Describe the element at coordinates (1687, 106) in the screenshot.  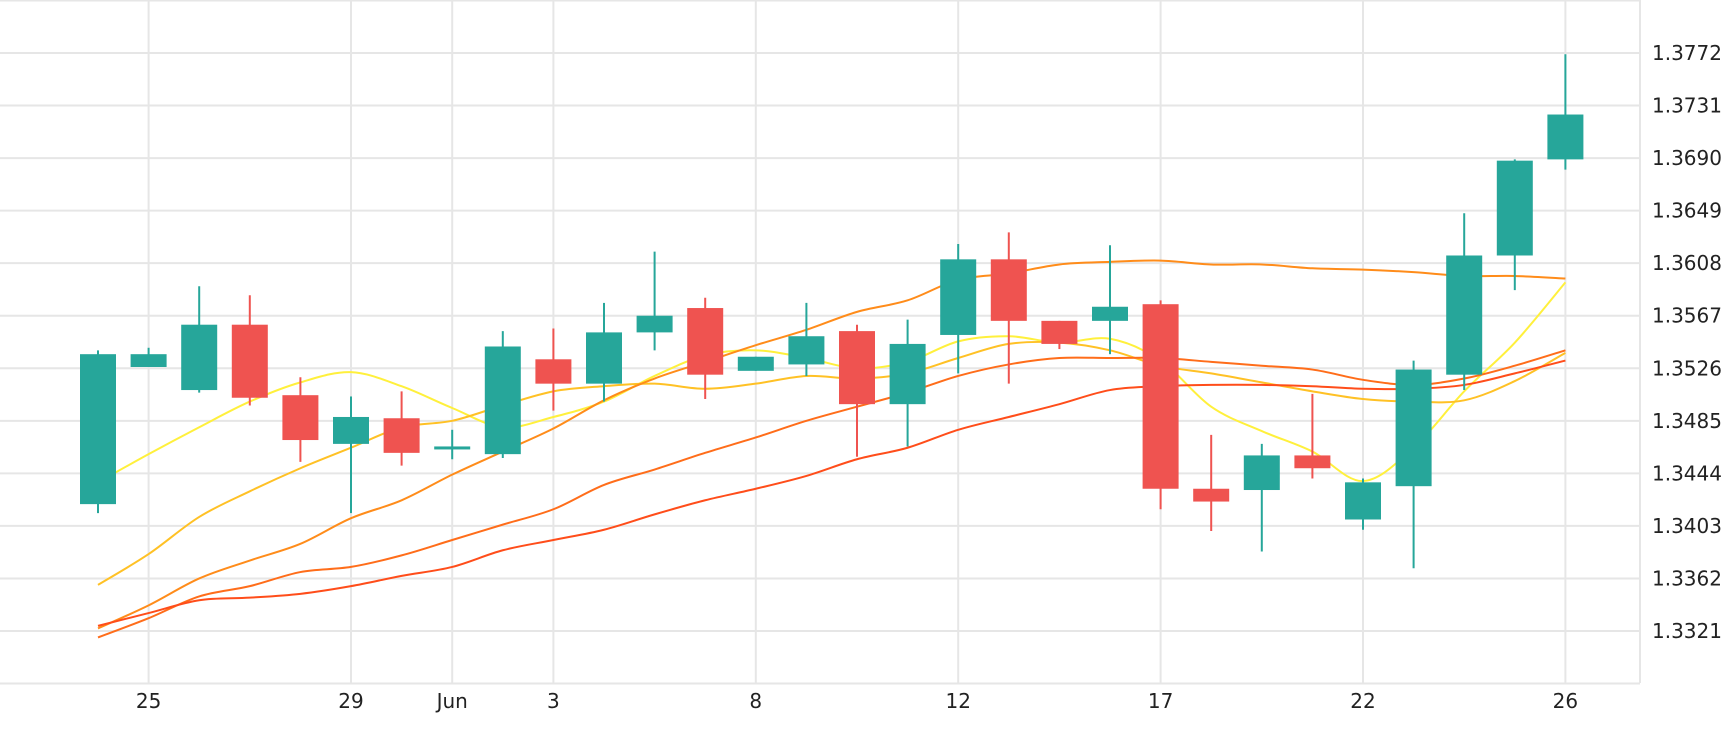
I see `y-tick-label: 1.3731` at that location.